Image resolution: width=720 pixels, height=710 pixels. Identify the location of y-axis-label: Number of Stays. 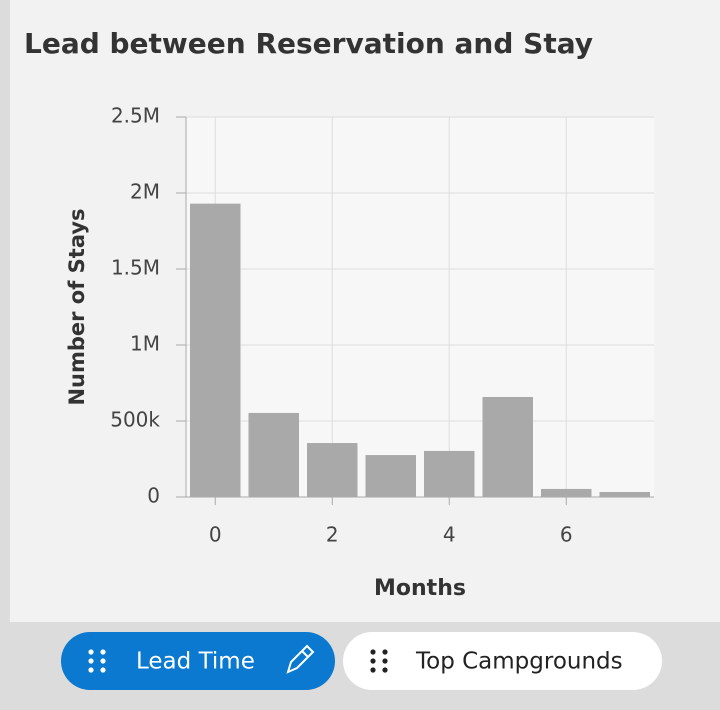
(77, 306).